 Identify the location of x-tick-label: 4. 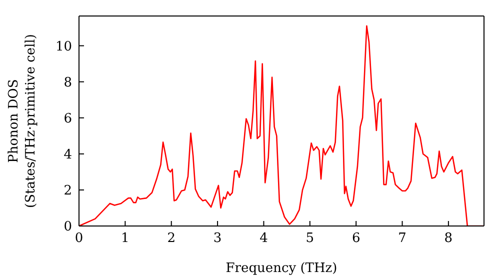
(264, 238).